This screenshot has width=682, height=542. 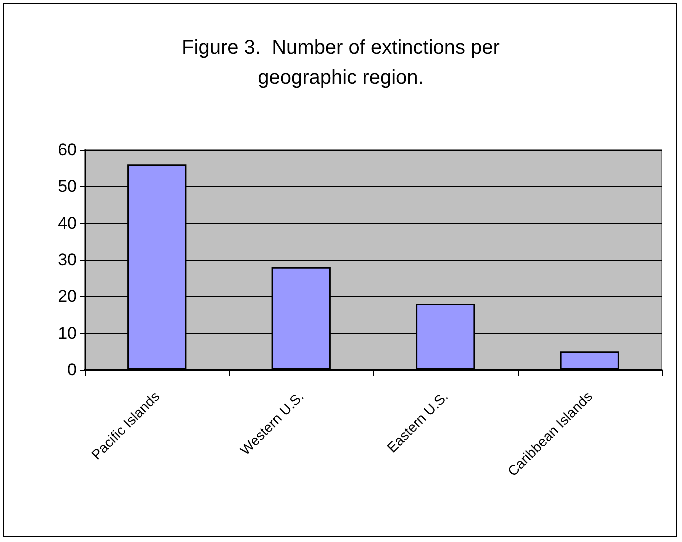 What do you see at coordinates (67, 296) in the screenshot?
I see `y-tick-label: 20` at bounding box center [67, 296].